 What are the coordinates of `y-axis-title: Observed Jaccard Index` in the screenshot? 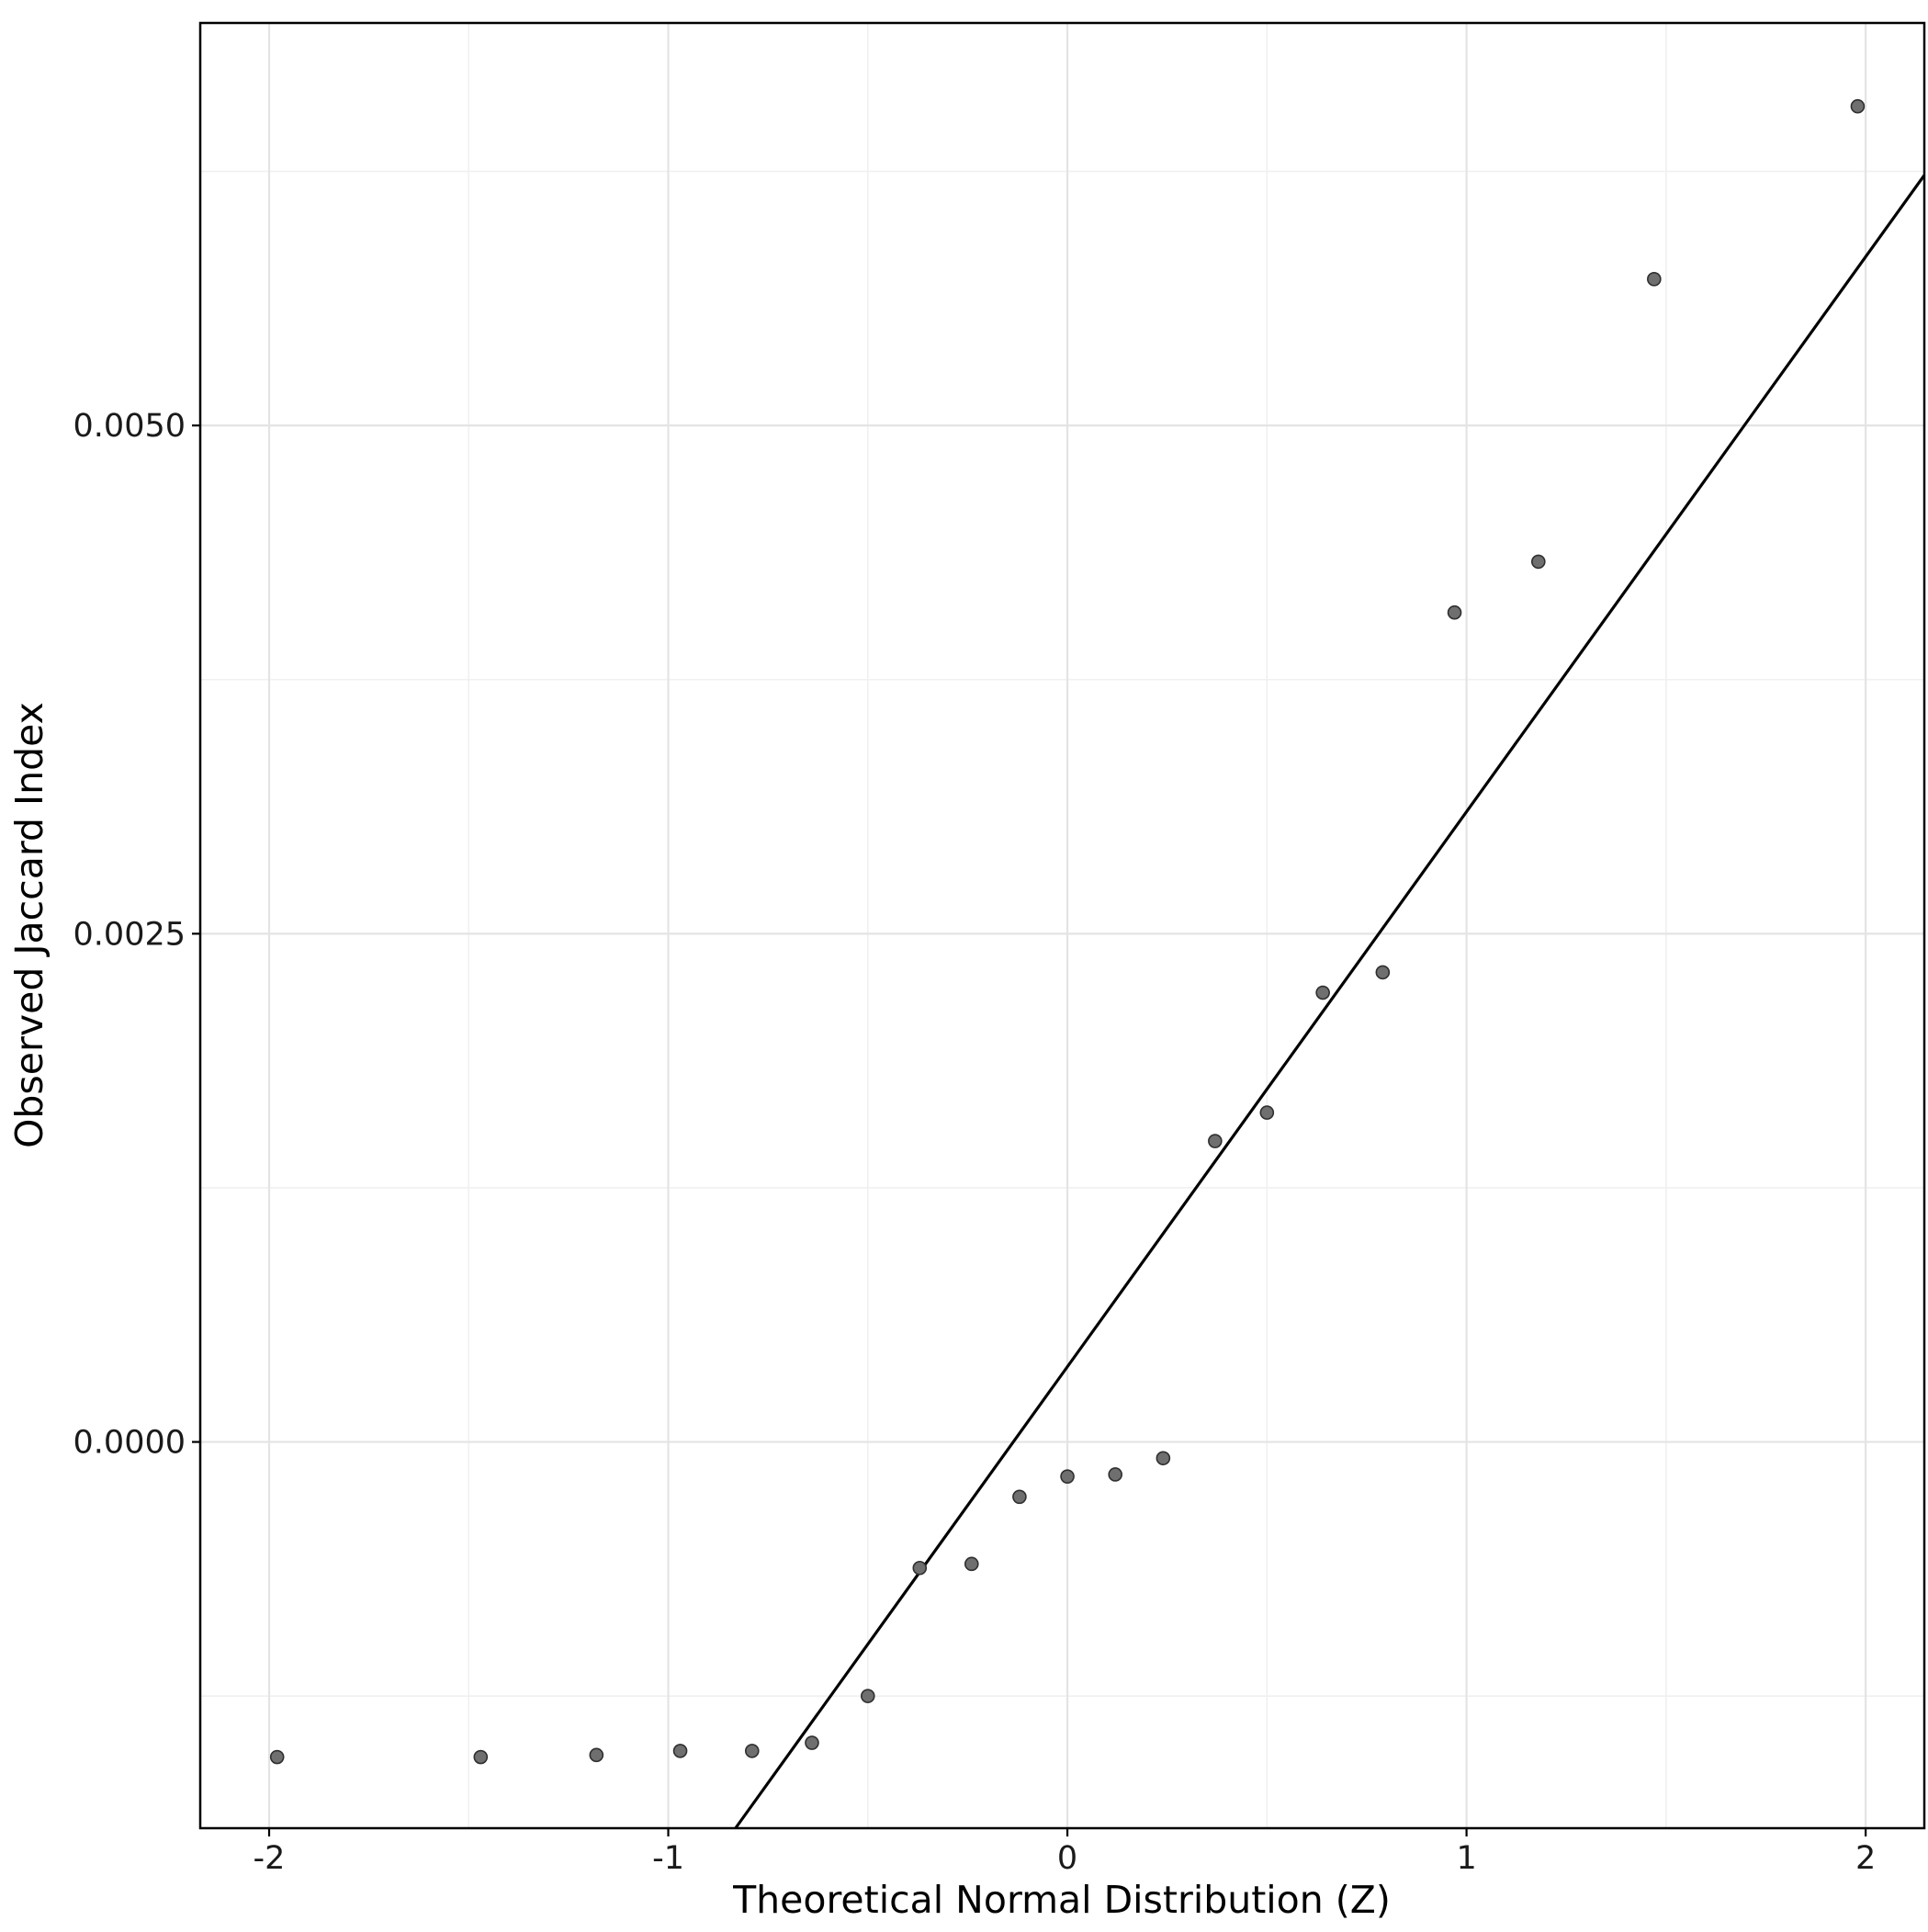 It's located at (29, 925).